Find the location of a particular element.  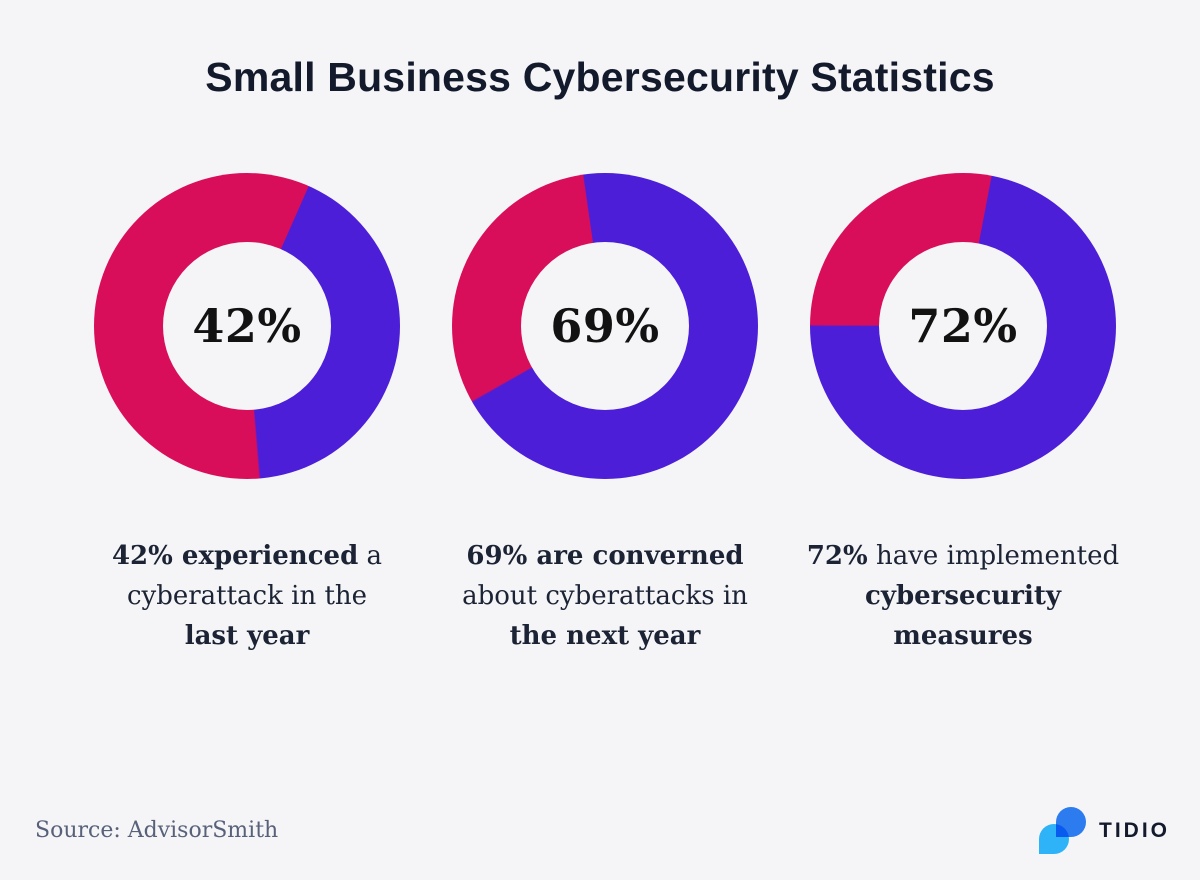

donut-chart-1: 42% is located at coordinates (247, 326).